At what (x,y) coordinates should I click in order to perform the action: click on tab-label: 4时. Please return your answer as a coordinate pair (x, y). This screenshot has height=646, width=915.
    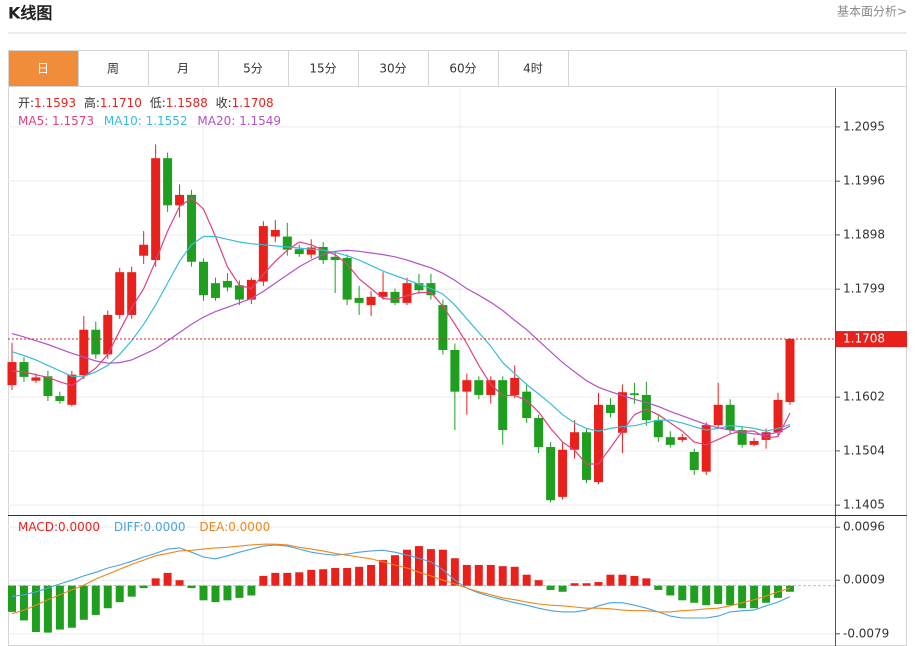
    Looking at the image, I should click on (533, 69).